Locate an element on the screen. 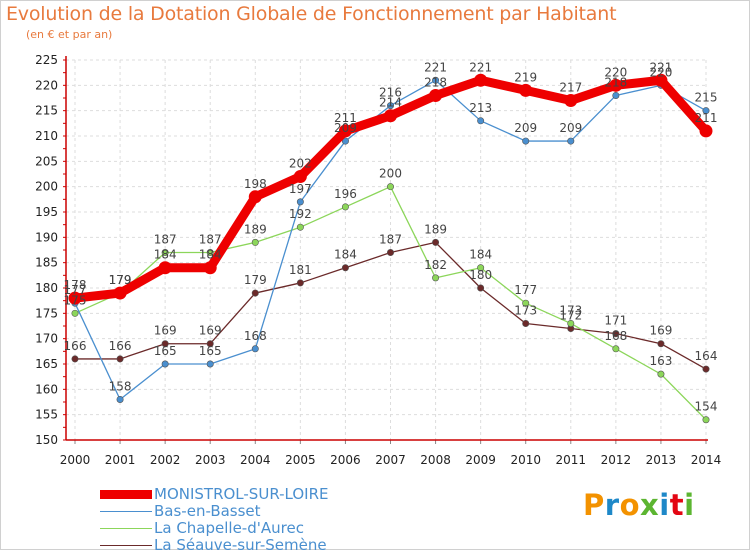  data-label-bas-en-basset: 213 is located at coordinates (480, 108).